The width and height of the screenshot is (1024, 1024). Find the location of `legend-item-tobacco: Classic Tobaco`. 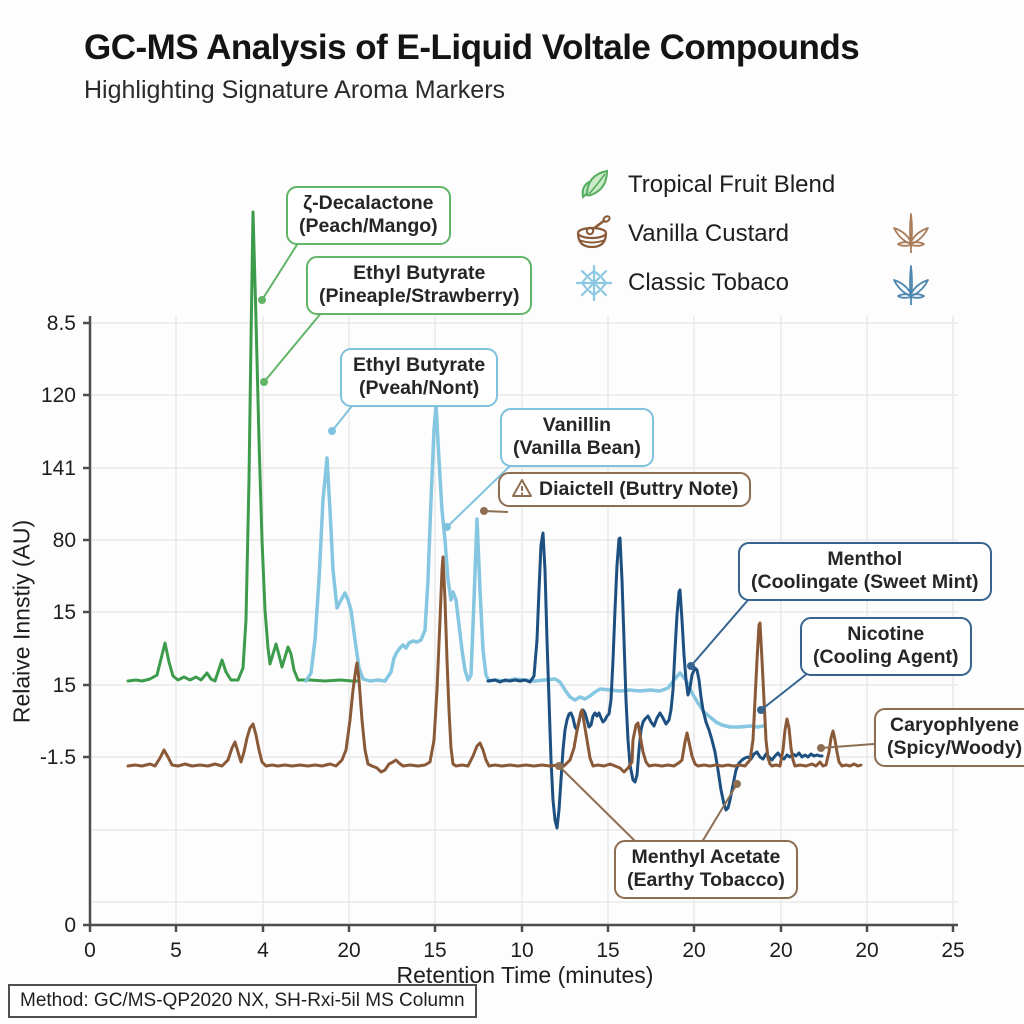

legend-item-tobacco: Classic Tobaco is located at coordinates (782, 282).